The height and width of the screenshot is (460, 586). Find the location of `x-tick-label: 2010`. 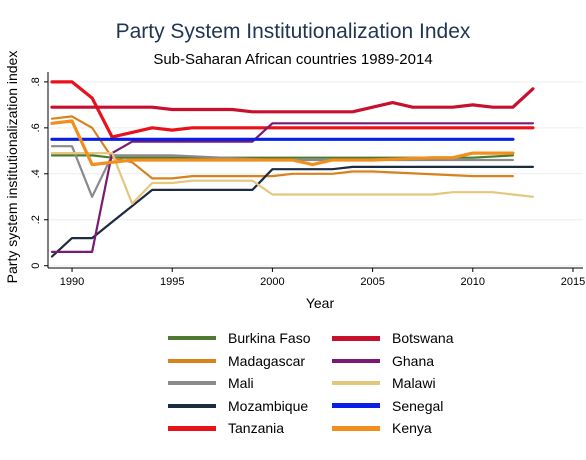

x-tick-label: 2010 is located at coordinates (473, 282).